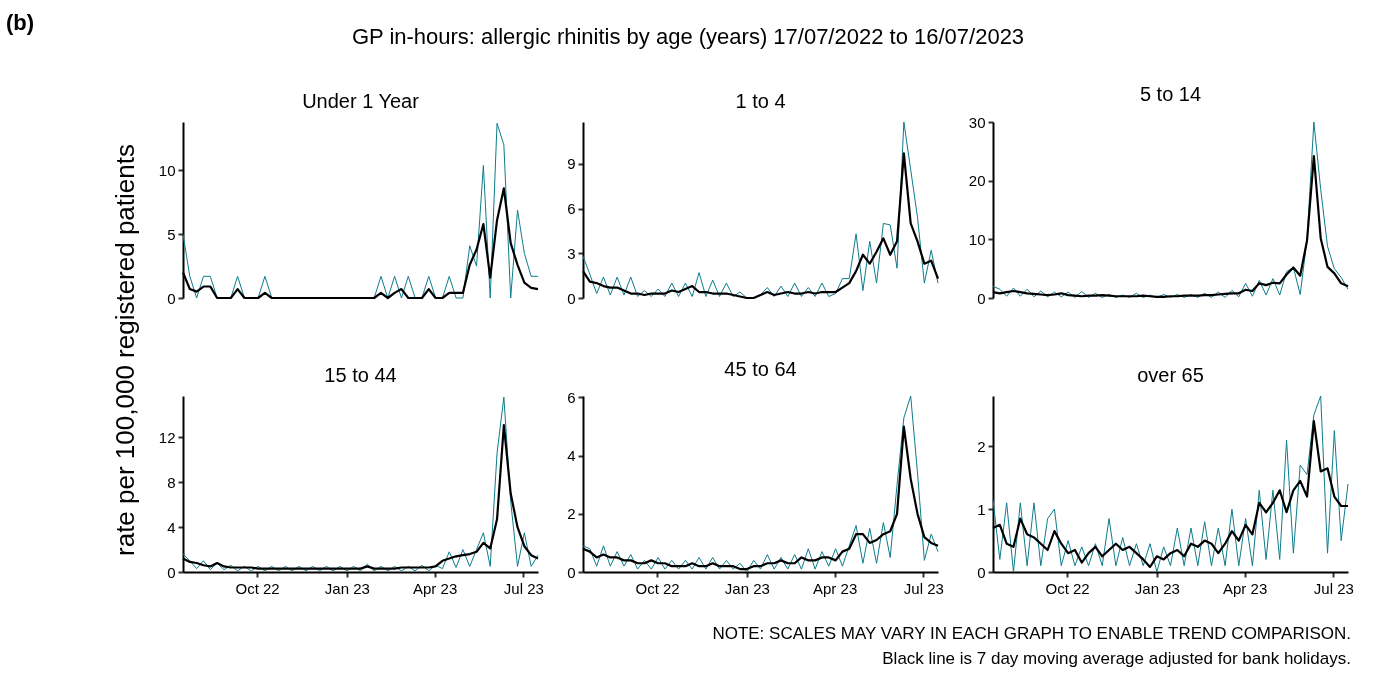 This screenshot has height=675, width=1381. Describe the element at coordinates (361, 101) in the screenshot. I see `chart-title: Under 1 Year` at that location.